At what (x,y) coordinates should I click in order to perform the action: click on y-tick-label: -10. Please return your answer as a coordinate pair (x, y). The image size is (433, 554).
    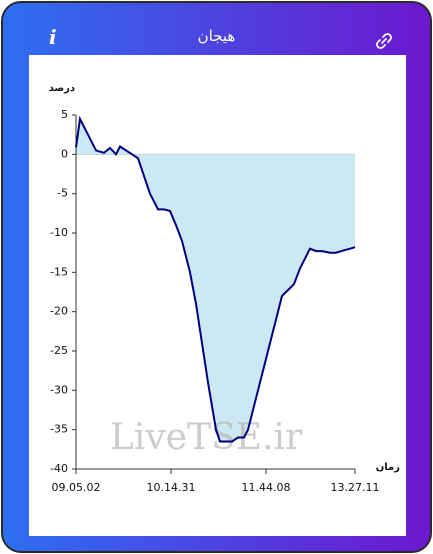
    Looking at the image, I should click on (59, 232).